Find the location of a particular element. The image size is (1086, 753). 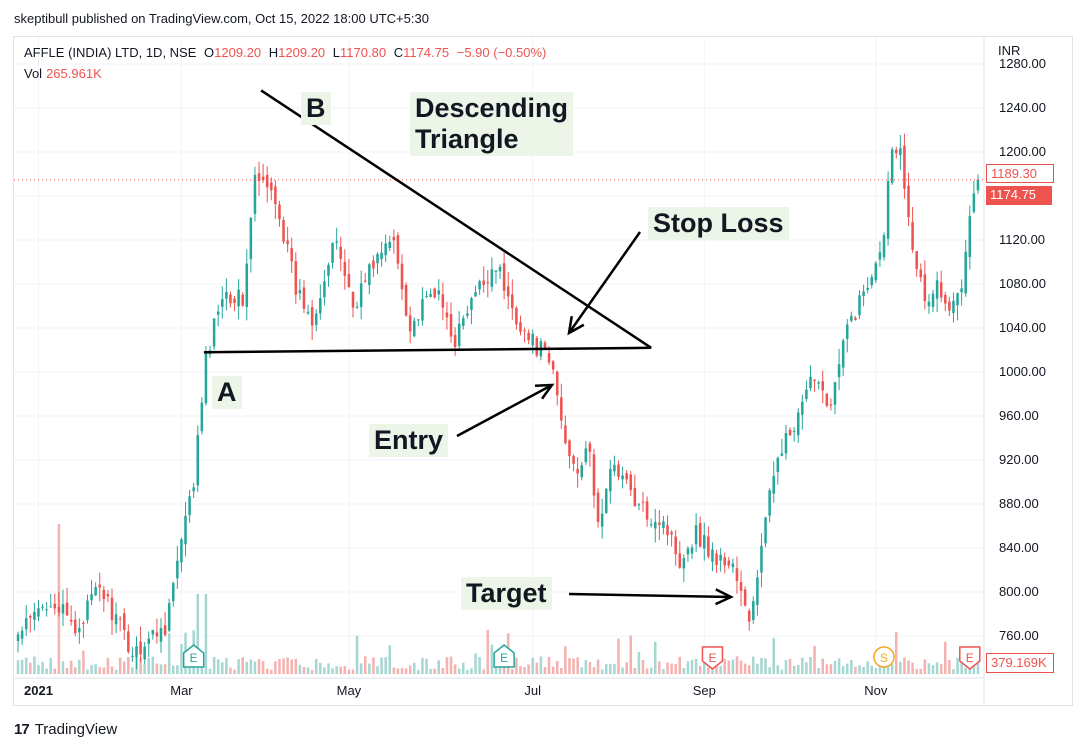

close-value: 1174.75 is located at coordinates (426, 52).